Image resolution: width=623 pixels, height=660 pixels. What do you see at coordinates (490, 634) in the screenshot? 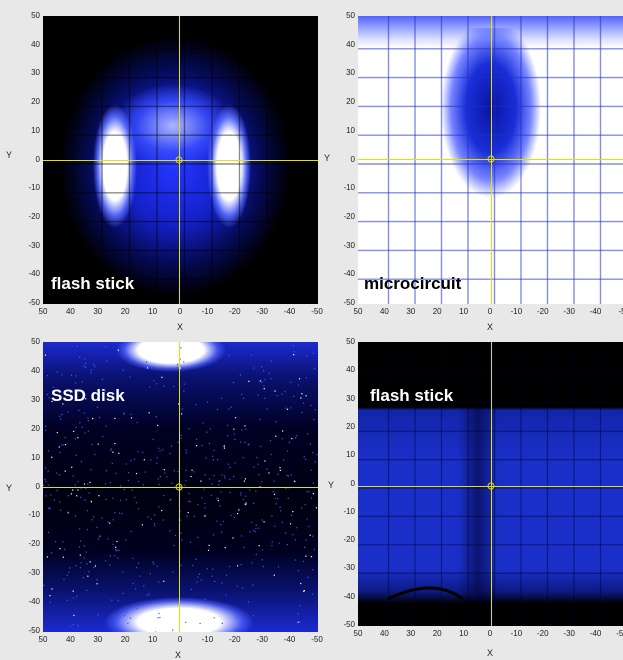
I see `x-tick-label: 0` at bounding box center [490, 634].